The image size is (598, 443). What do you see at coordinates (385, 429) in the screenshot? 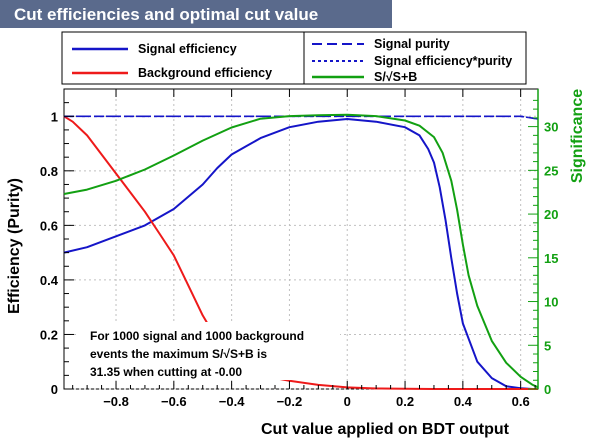
I see `x-axis-label: Cut value applied on BDT output` at bounding box center [385, 429].